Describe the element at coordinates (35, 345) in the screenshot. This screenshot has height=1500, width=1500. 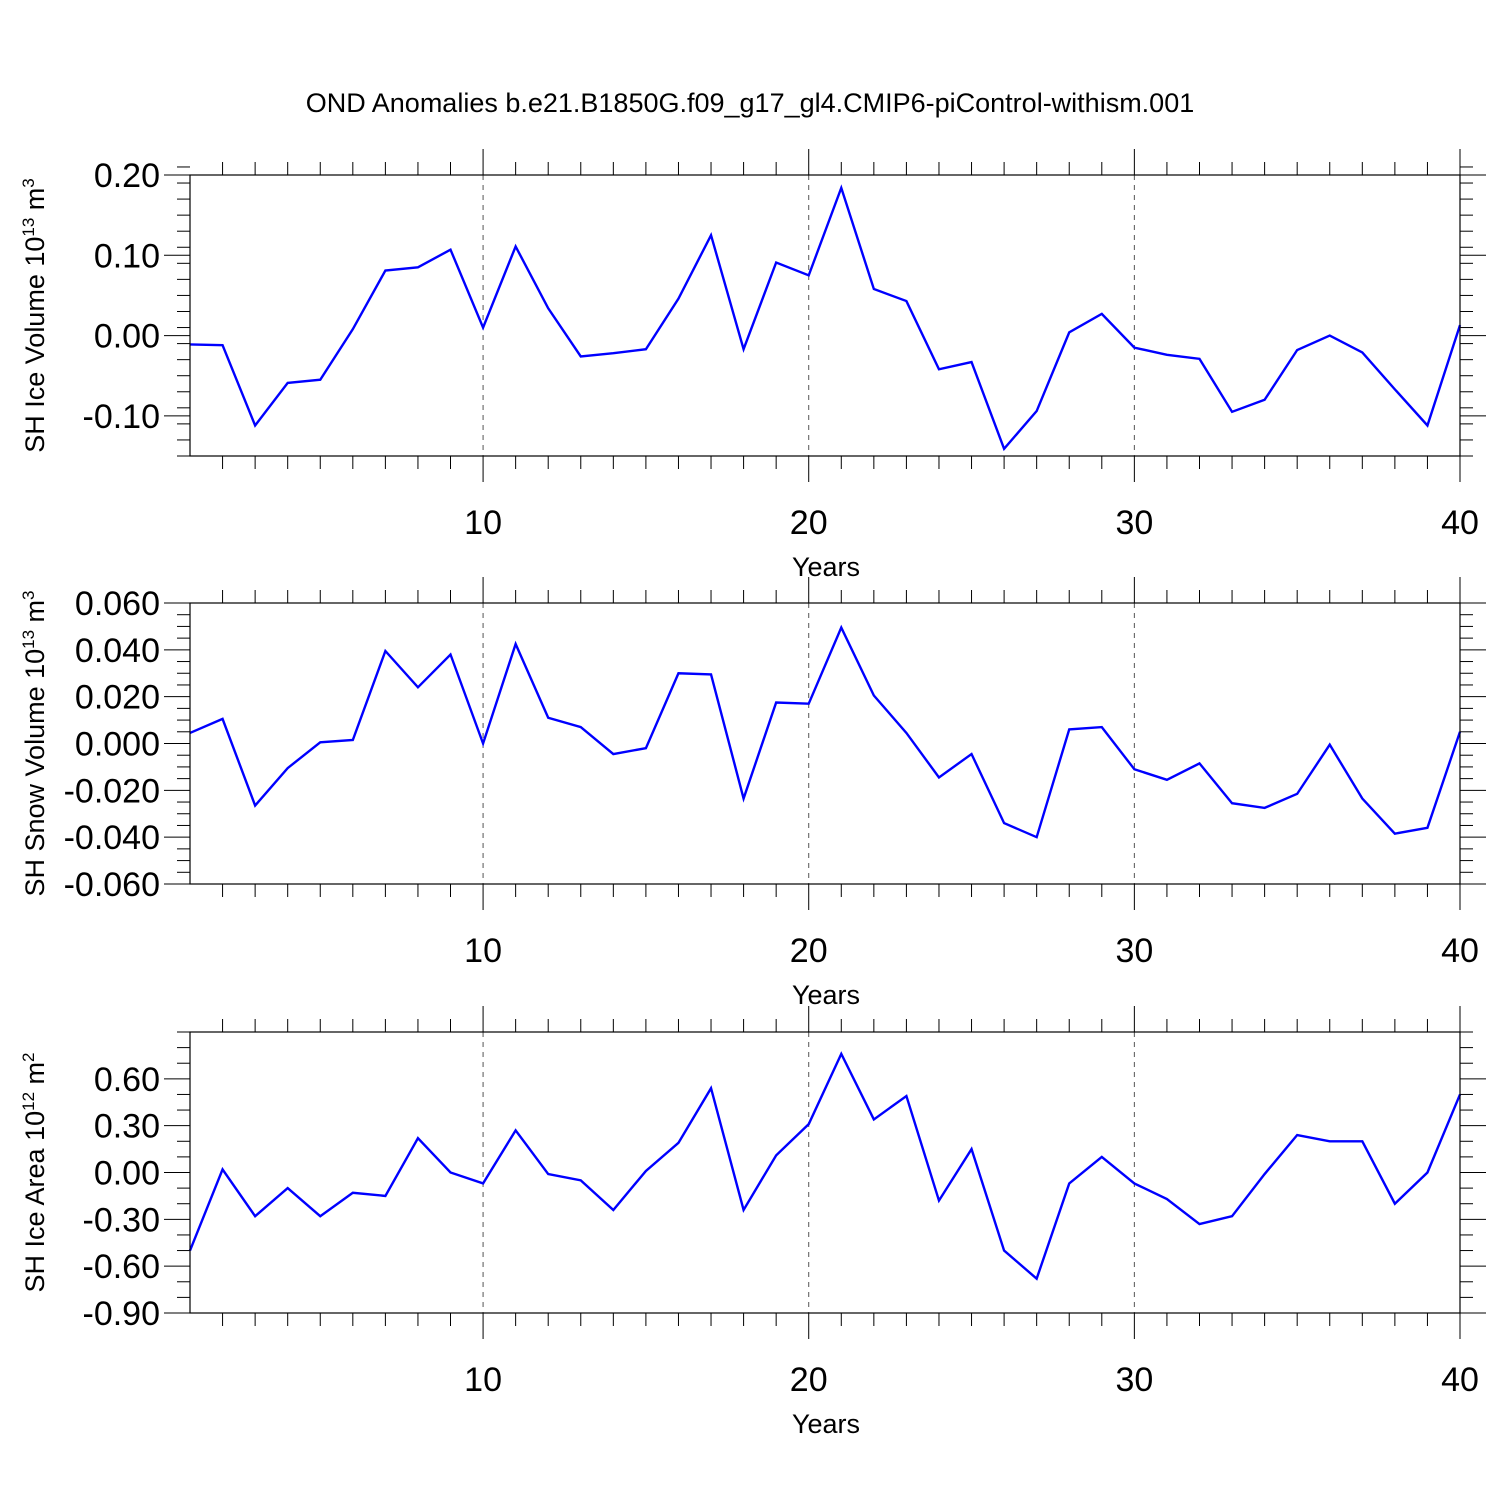
I see `y-axis-title-text: SH Ice Volume 10` at that location.